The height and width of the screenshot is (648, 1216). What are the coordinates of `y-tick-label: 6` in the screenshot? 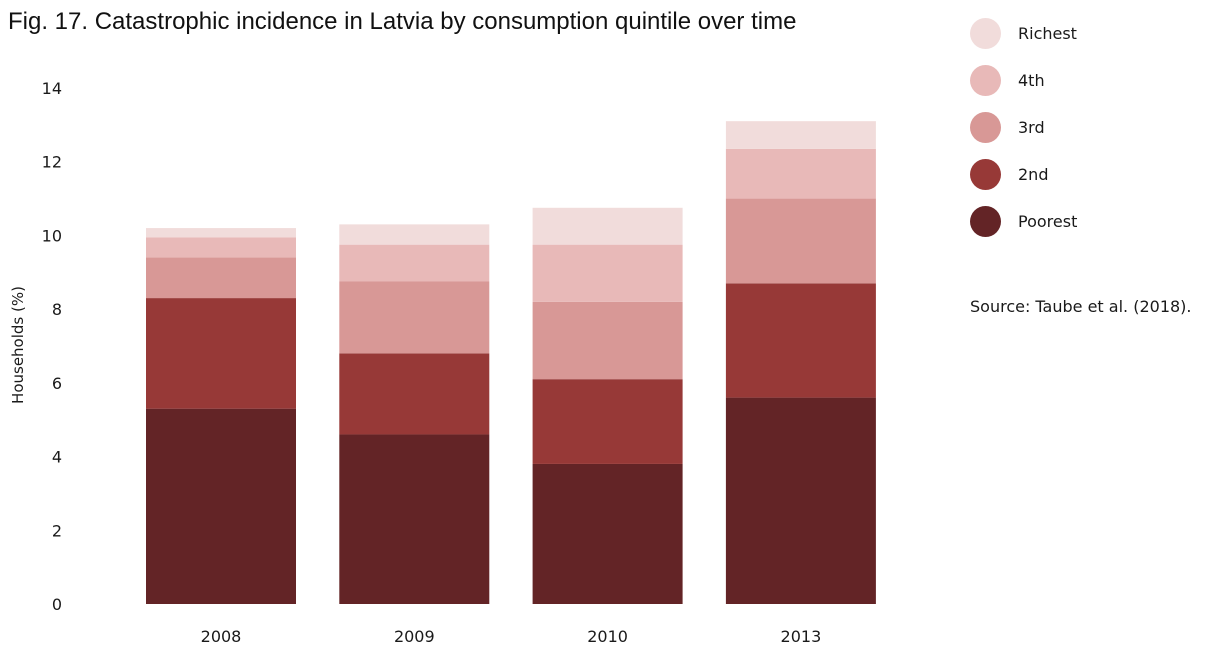 It's located at (57, 383).